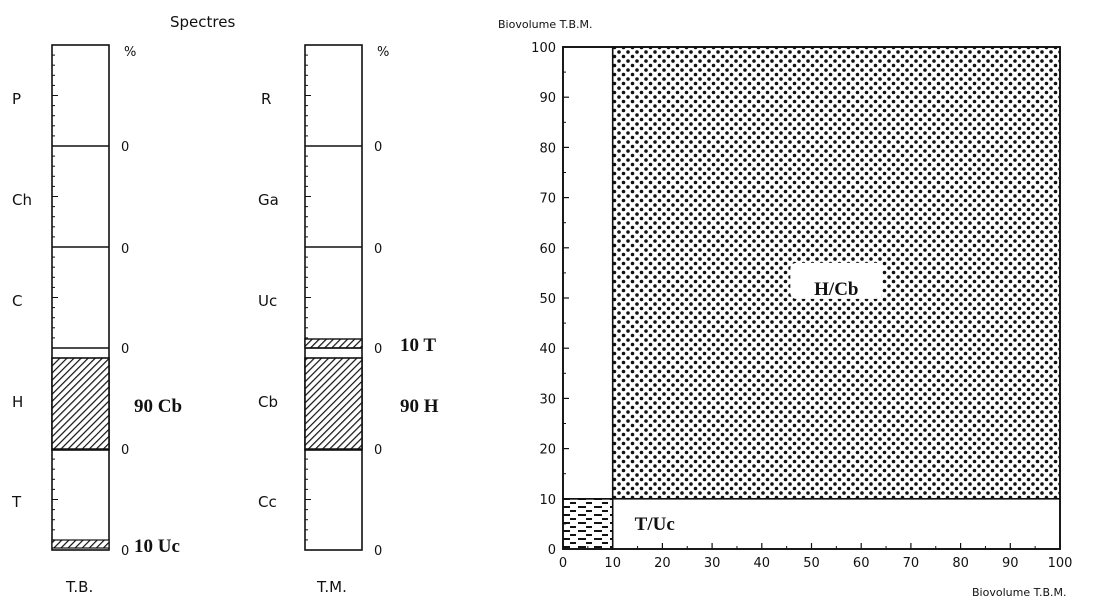 This screenshot has height=601, width=1114. Describe the element at coordinates (911, 563) in the screenshot. I see `x-tick-label: 70` at that location.